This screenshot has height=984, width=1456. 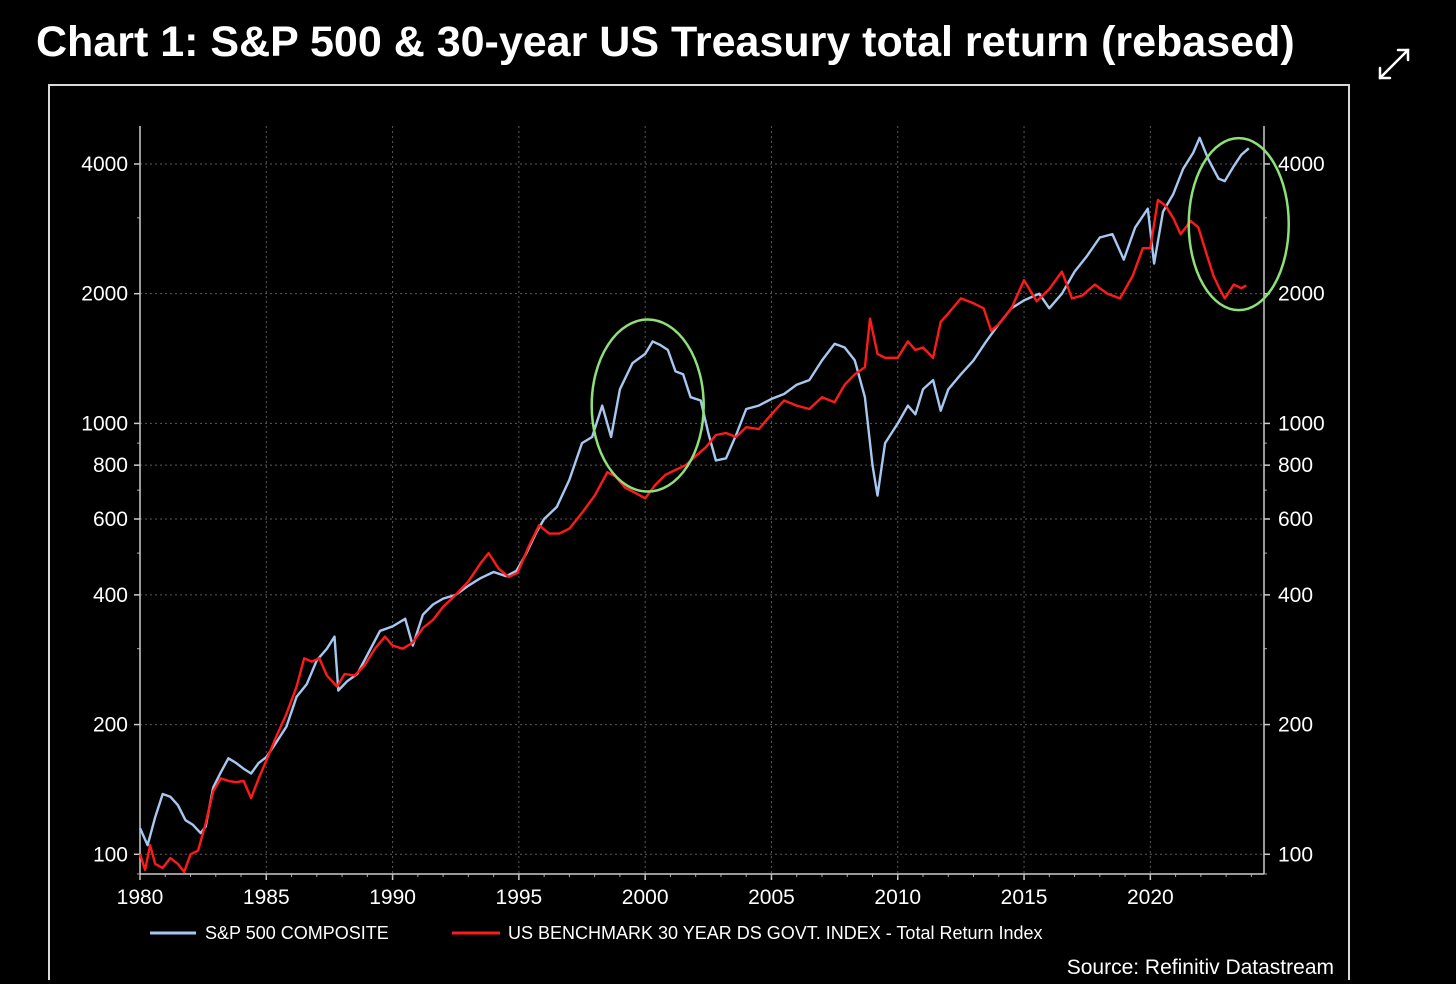 What do you see at coordinates (1024, 897) in the screenshot?
I see `x-tick-label: 2015` at bounding box center [1024, 897].